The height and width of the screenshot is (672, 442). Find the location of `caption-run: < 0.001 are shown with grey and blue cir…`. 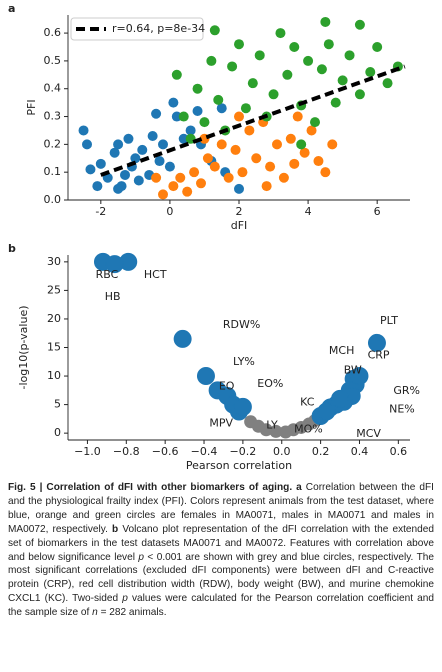

caption-run: < 0.001 are shown with grey and blue cir… is located at coordinates (221, 578).